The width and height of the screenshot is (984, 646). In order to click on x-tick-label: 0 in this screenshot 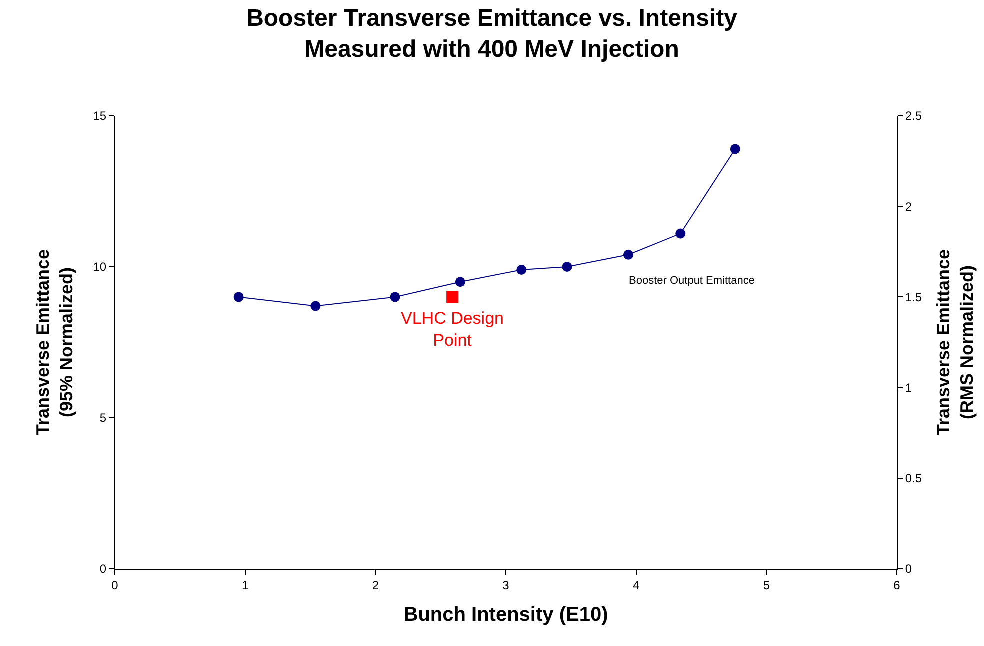, I will do `click(115, 585)`.